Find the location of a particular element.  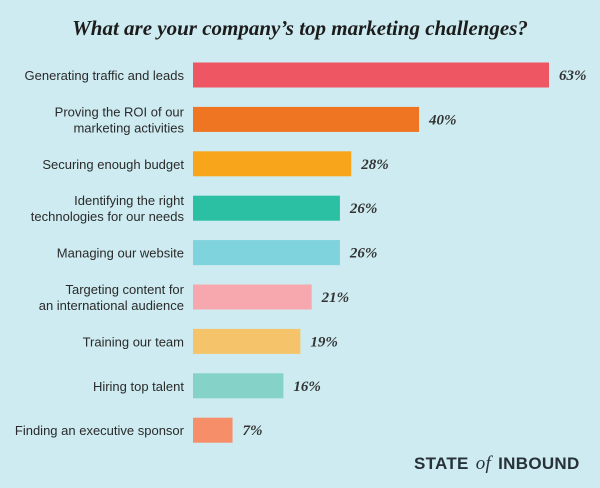

value-label: 7% is located at coordinates (253, 431).